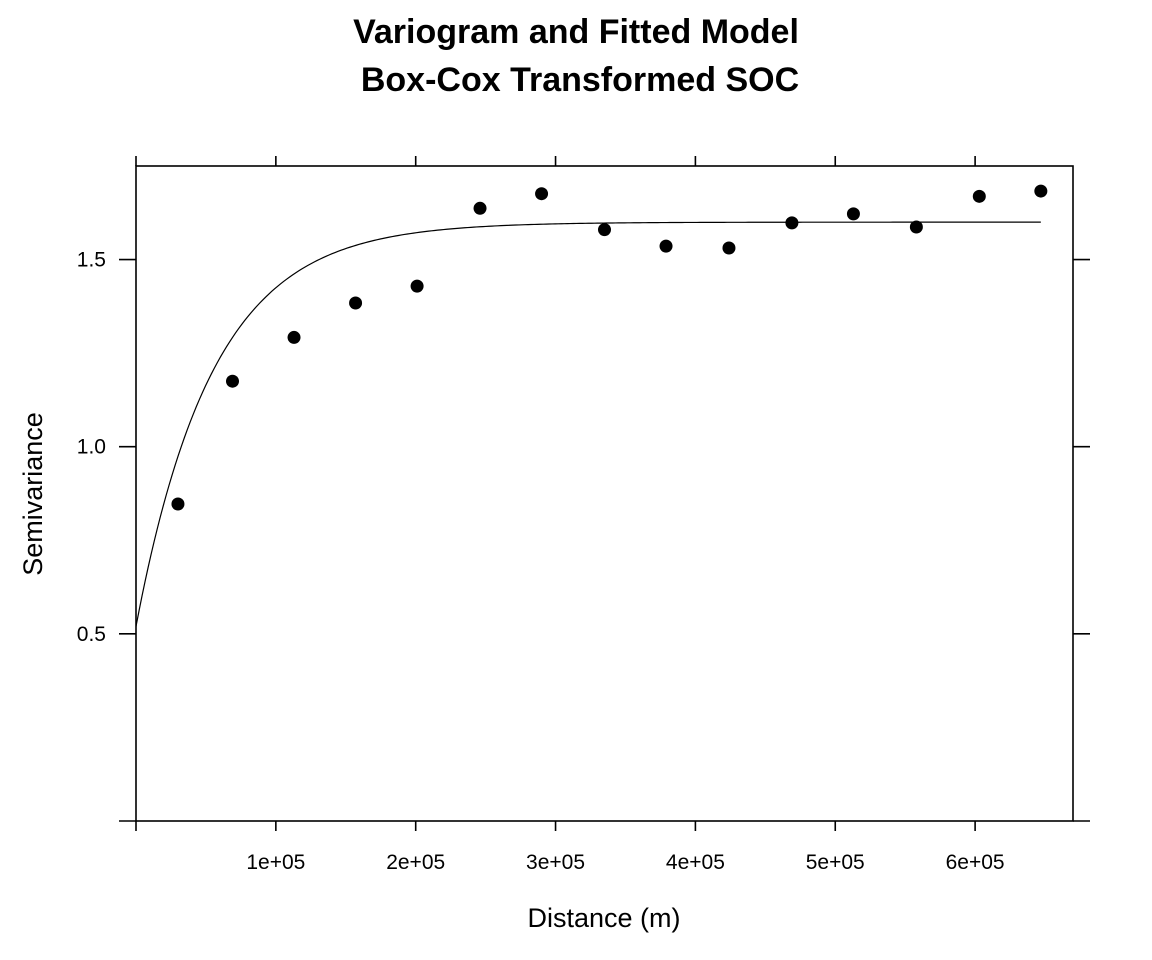 The width and height of the screenshot is (1152, 960). I want to click on chart-subtitle: Box-Cox Transformed SOC, so click(580, 80).